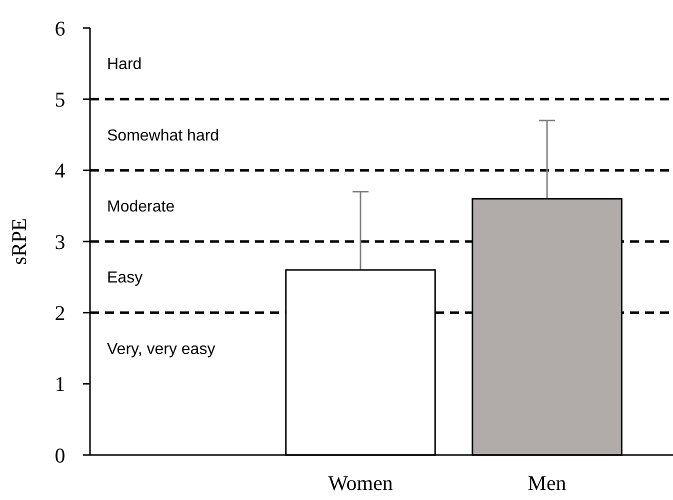 This screenshot has height=500, width=673. Describe the element at coordinates (547, 483) in the screenshot. I see `x-tick-label: Men` at that location.